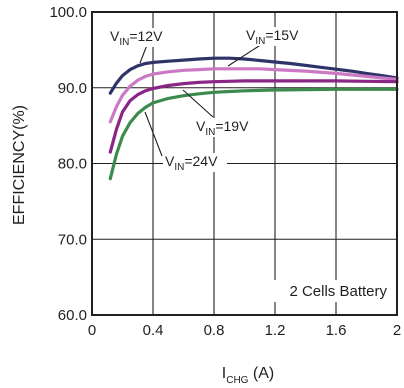 The image size is (404, 388). I want to click on y-tick-label: 100.0, so click(68, 12).